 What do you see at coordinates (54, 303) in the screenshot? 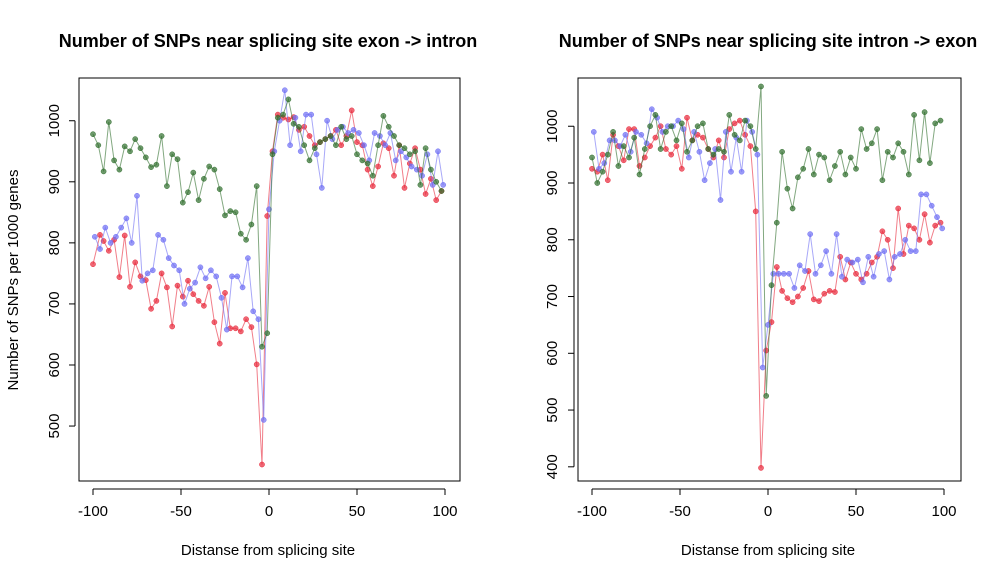
I see `y-tick-label: 700` at bounding box center [54, 303].